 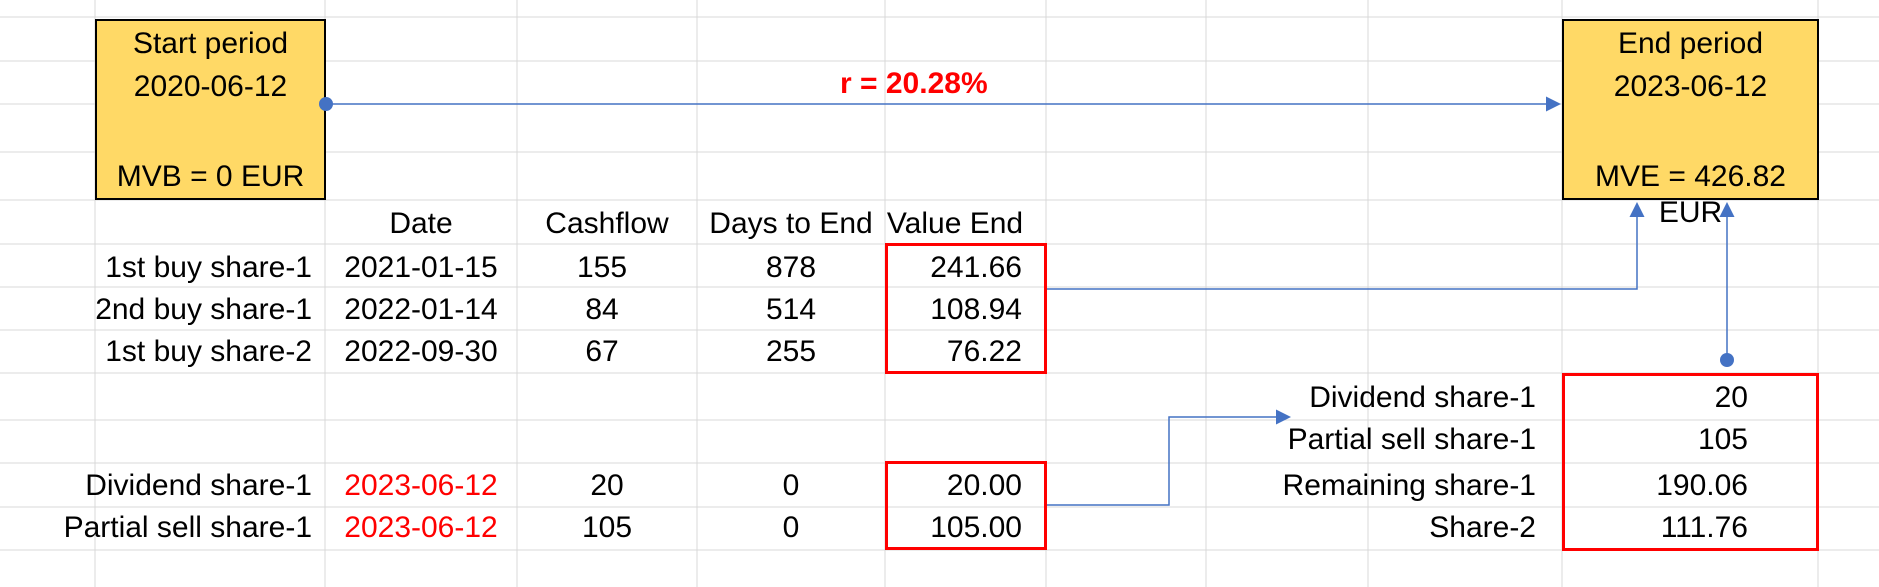 I want to click on summary-label: Dividend share-1, so click(x=1422, y=397).